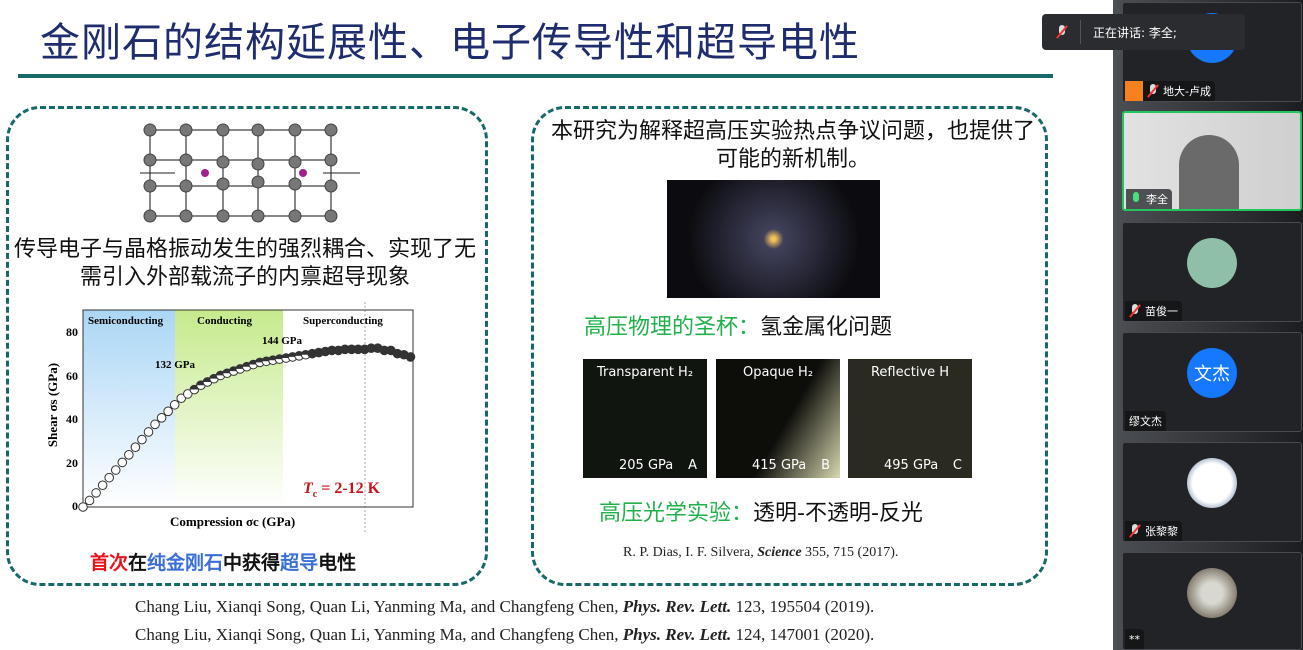  Describe the element at coordinates (738, 327) in the screenshot. I see `grail-line: 高压物理的圣杯：氢金属化问题` at that location.